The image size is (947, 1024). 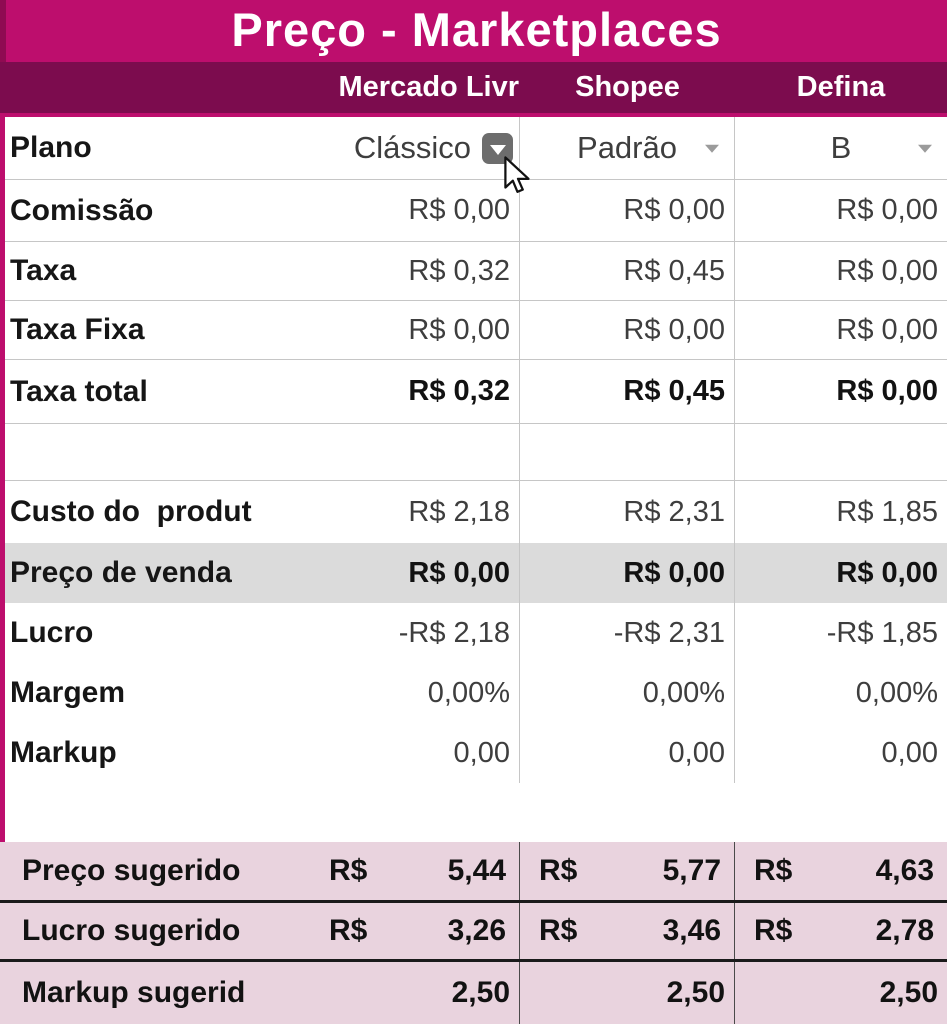 I want to click on cell-taxa-fixa-mercado-livre: R$ 0,00, so click(x=415, y=330).